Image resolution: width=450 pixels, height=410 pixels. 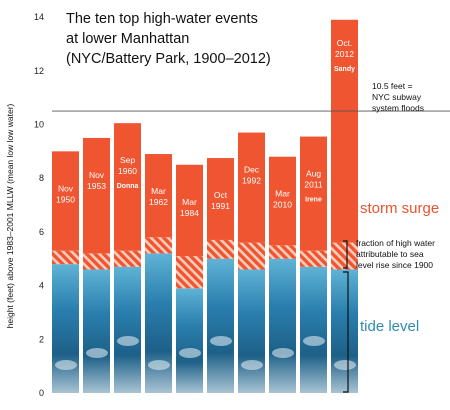 What do you see at coordinates (220, 206) in the screenshot?
I see `bar-date-label: 1991` at bounding box center [220, 206].